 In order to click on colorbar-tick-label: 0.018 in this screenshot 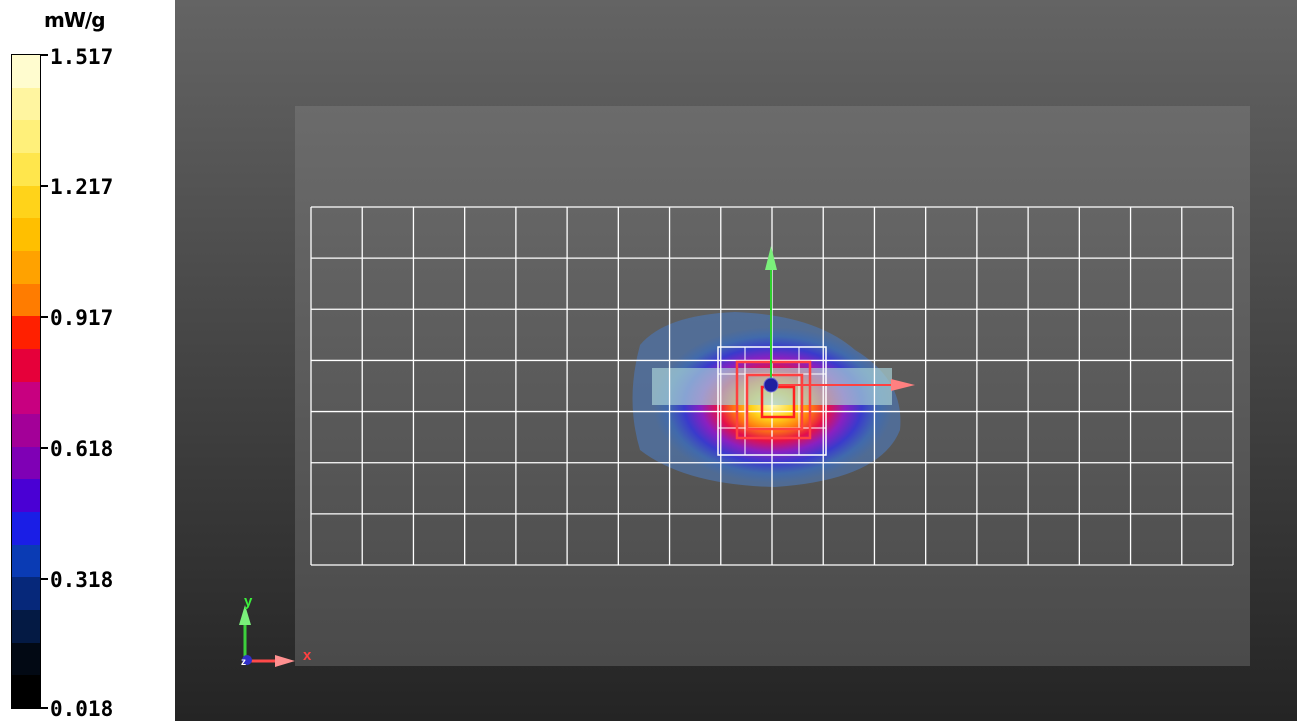, I will do `click(82, 709)`.